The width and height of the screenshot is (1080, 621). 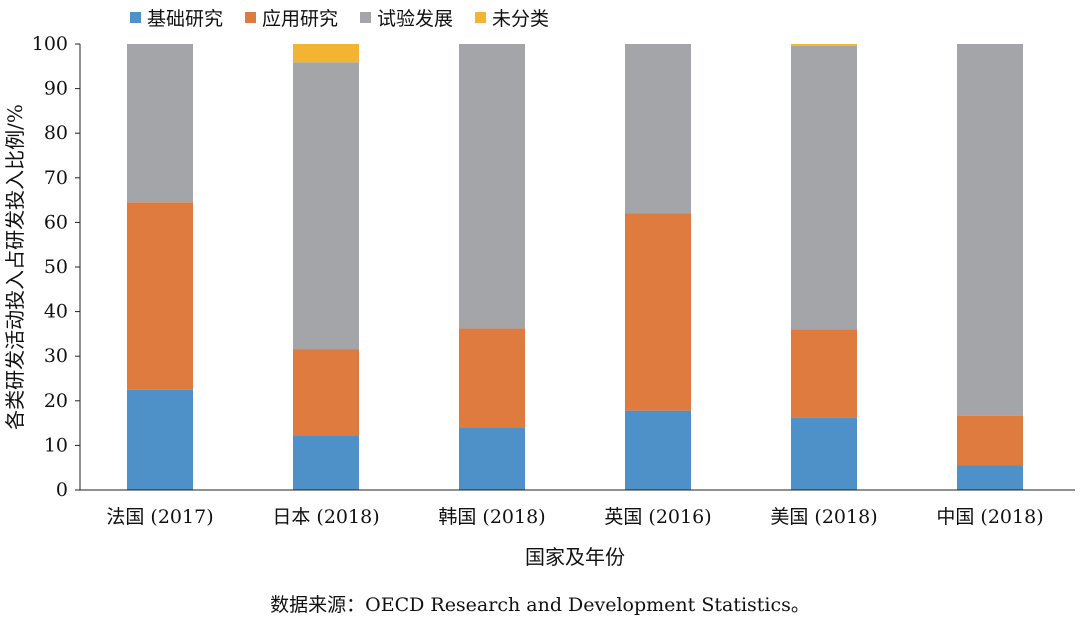 I want to click on y-axis: 0 10 20 30 40 50 60 70 80 90 100, so click(x=56, y=267).